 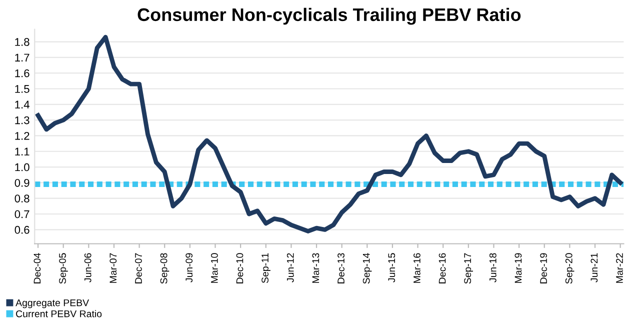 What do you see at coordinates (138, 268) in the screenshot?
I see `x-tick-label: Dec-07` at bounding box center [138, 268].